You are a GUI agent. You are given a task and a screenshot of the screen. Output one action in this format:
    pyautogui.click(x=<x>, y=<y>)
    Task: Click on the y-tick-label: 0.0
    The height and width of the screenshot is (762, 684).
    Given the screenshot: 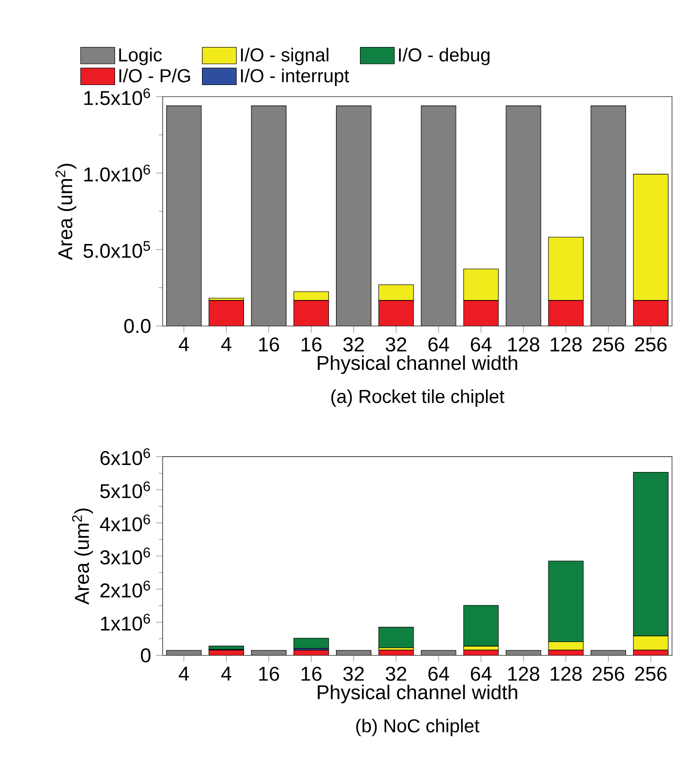 What is the action you would take?
    pyautogui.click(x=137, y=326)
    